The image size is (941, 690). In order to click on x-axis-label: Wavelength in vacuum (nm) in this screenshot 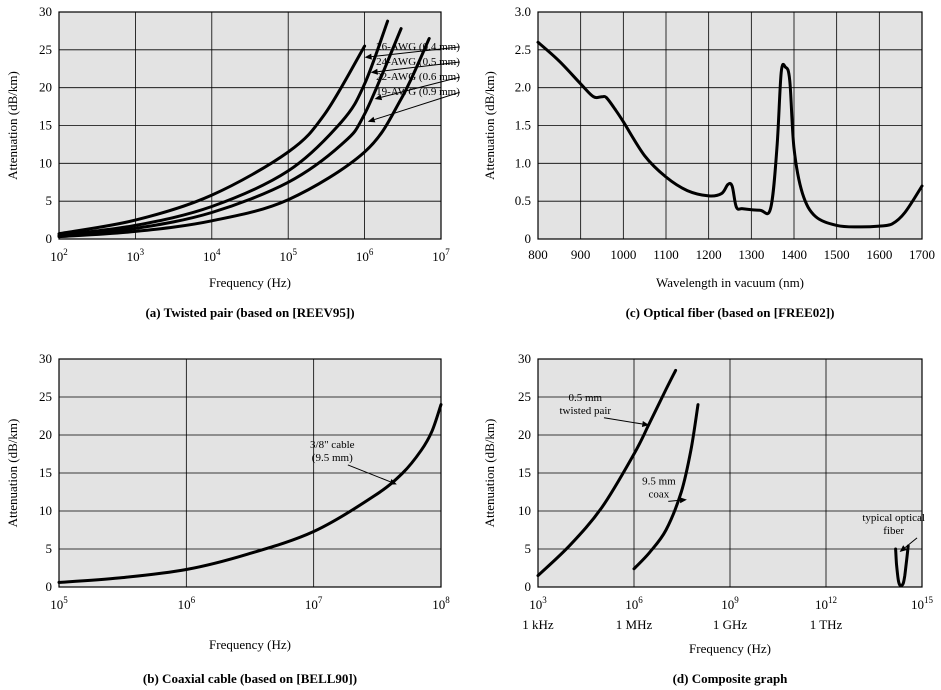, I will do `click(730, 282)`.